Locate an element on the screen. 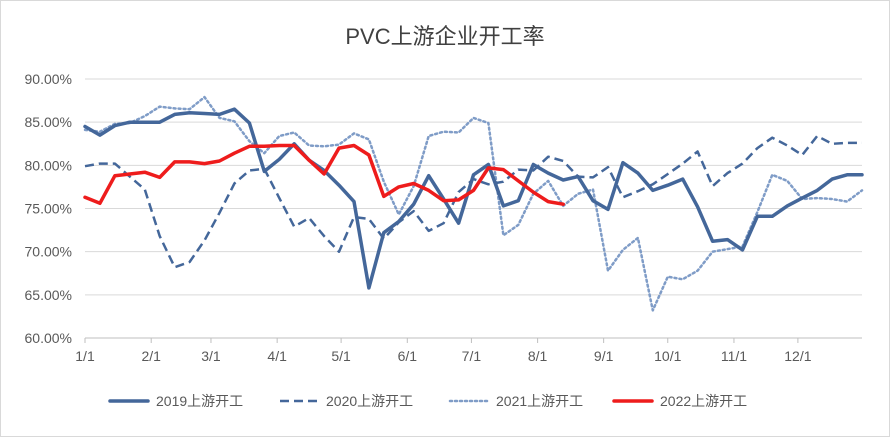 The height and width of the screenshot is (437, 890). legend-label: 2021上游开工 is located at coordinates (539, 401).